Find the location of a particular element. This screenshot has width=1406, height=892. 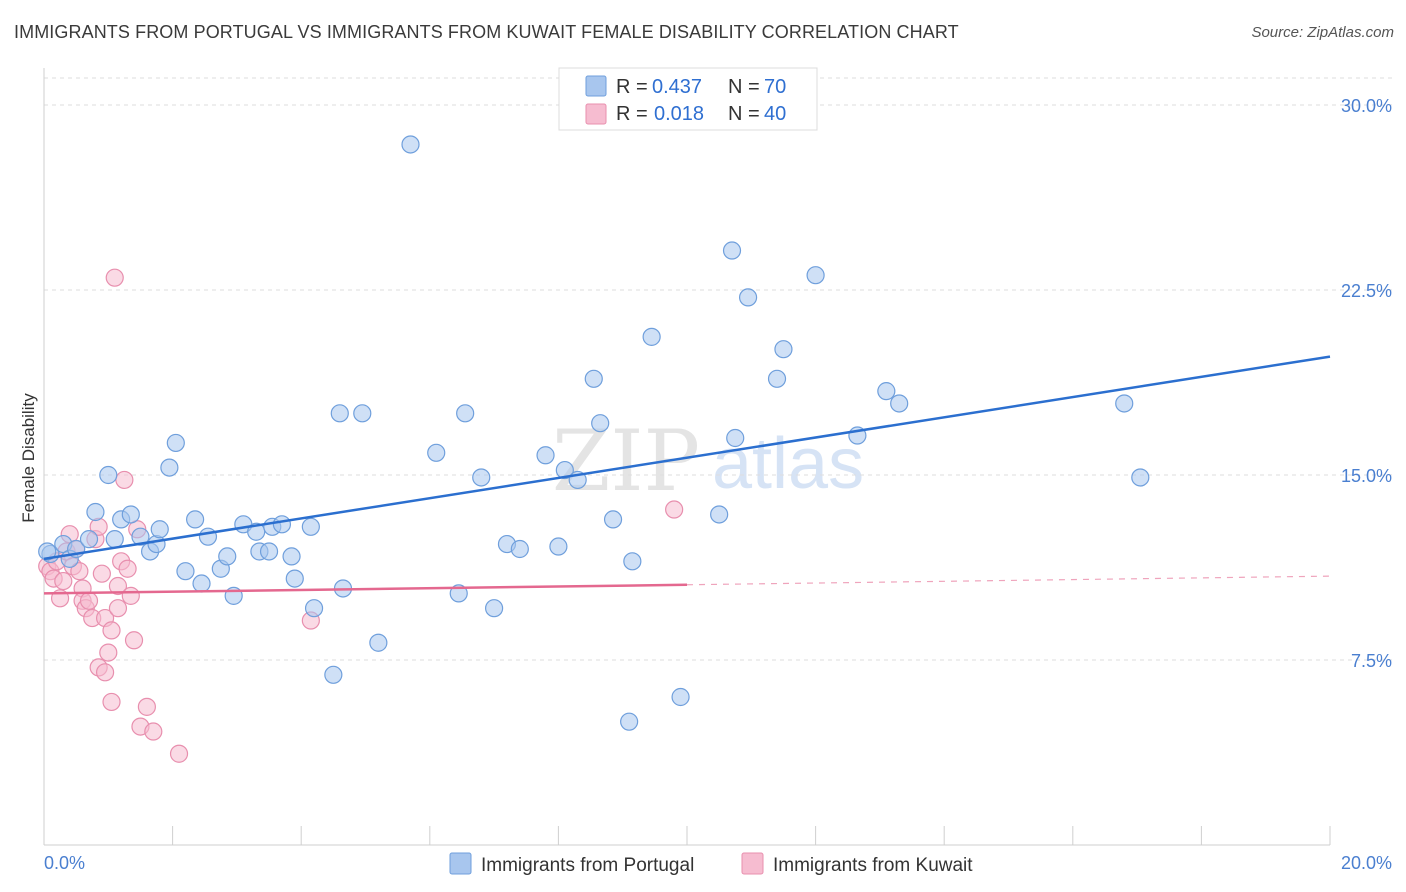

legend-n-value-portugal: 70 is located at coordinates (775, 87).